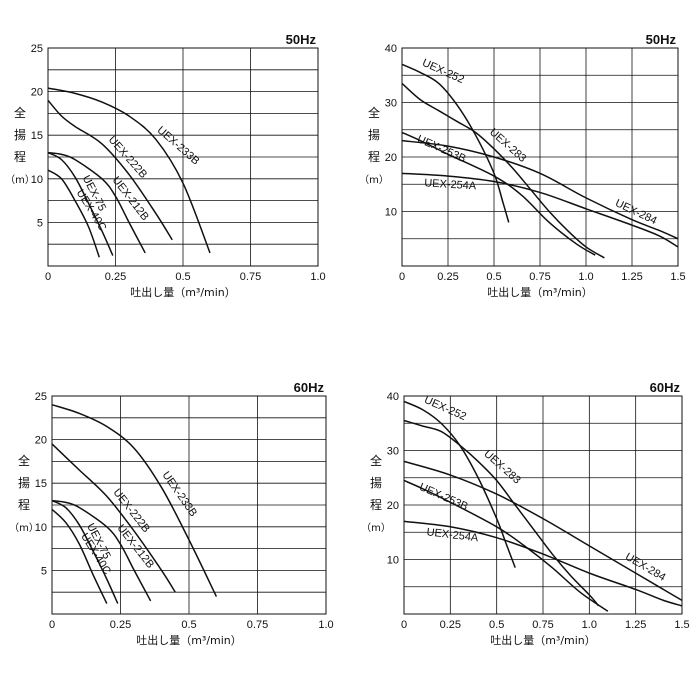 This screenshot has width=700, height=700. Describe the element at coordinates (635, 212) in the screenshot. I see `series-label-uex-284: UEX-284` at that location.